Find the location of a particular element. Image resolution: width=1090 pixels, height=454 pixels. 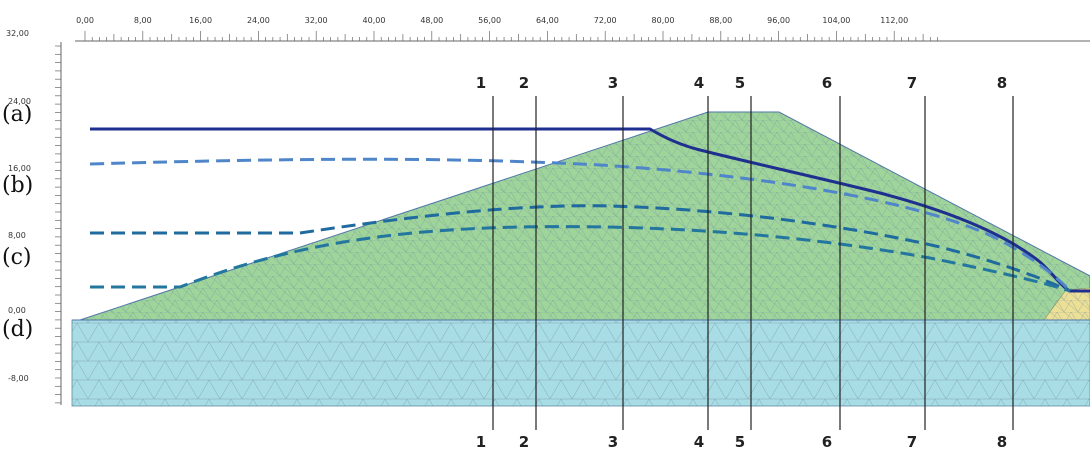

y-ruler-label: 16,00 is located at coordinates (19, 168).